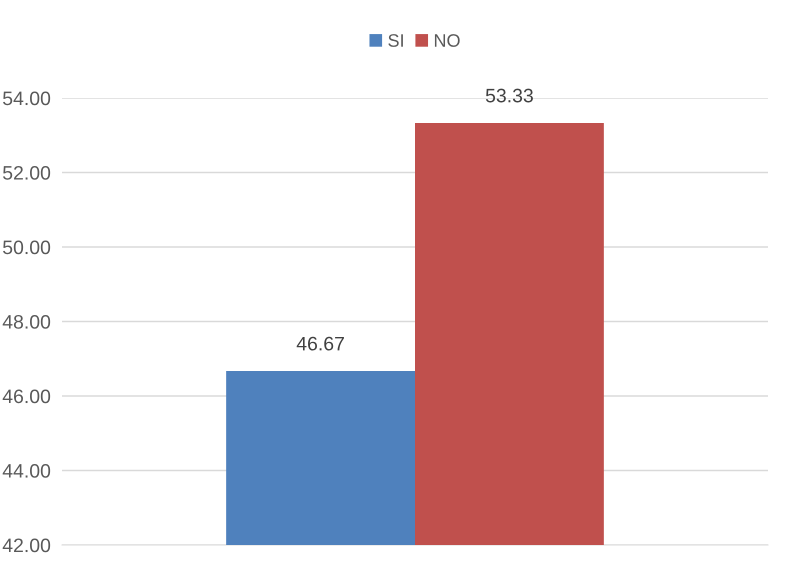 This screenshot has width=786, height=572. I want to click on data-label: 53.33, so click(509, 95).